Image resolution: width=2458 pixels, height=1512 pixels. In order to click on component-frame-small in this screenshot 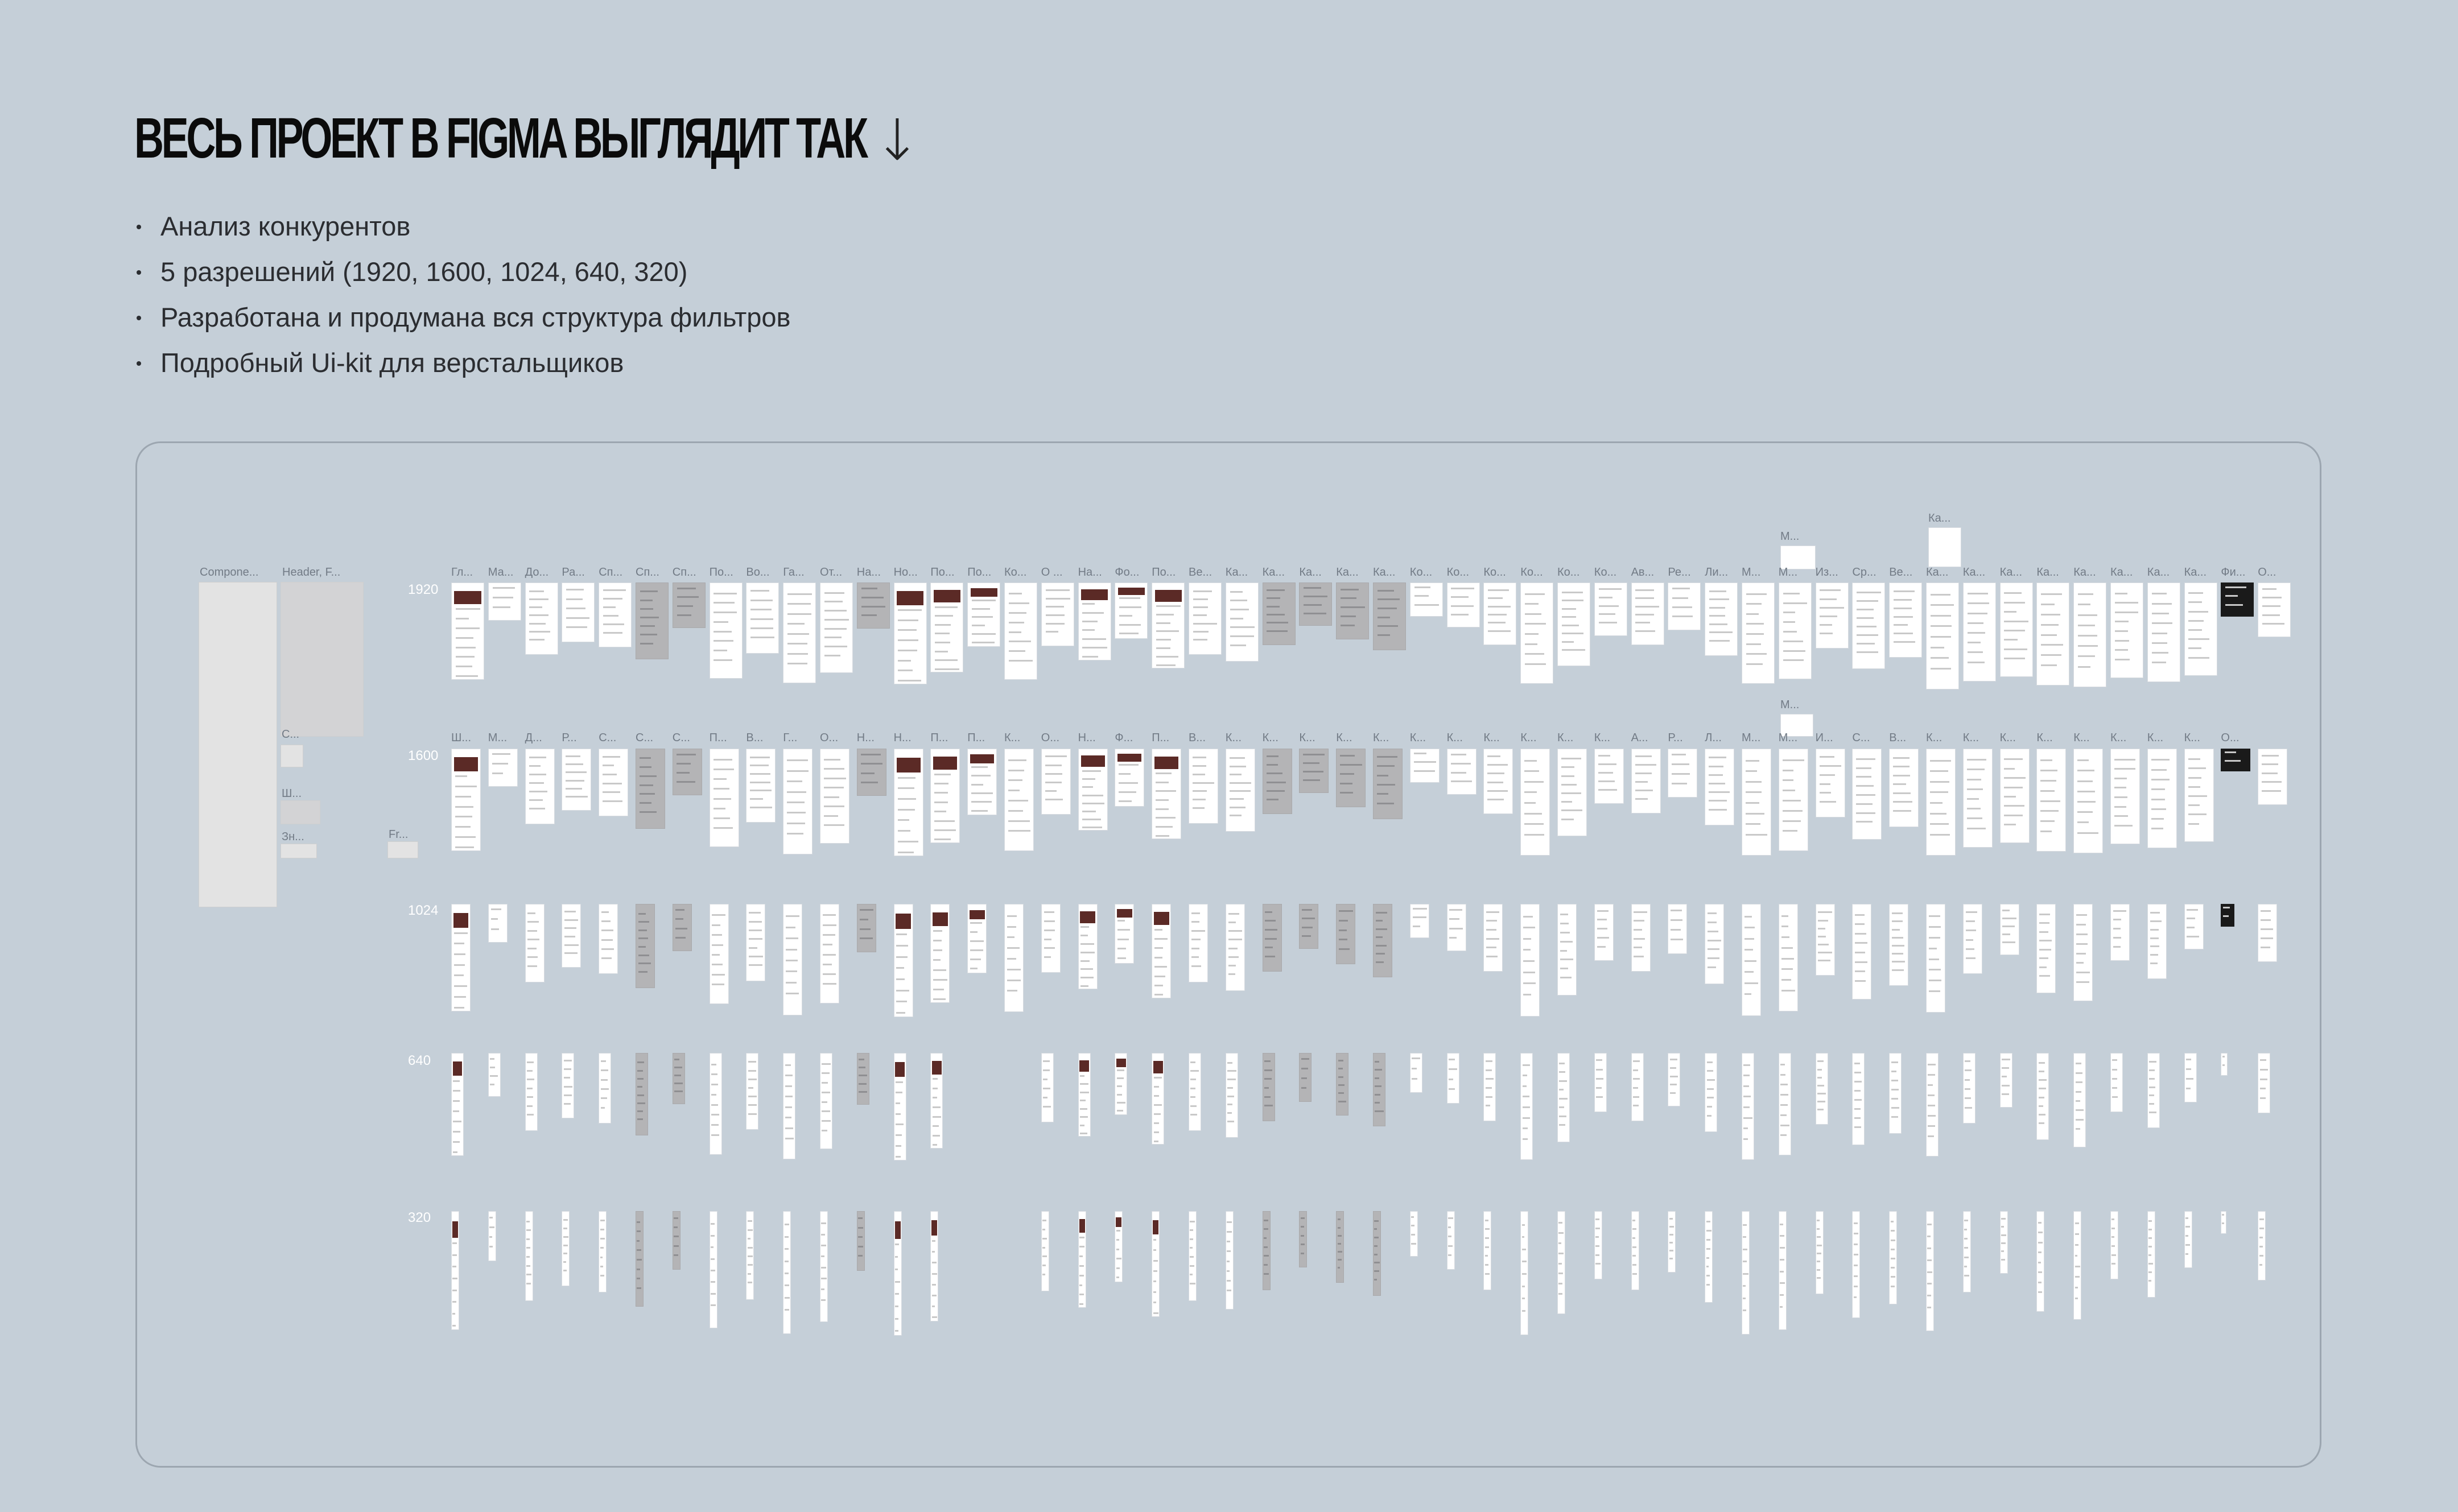, I will do `click(292, 756)`.